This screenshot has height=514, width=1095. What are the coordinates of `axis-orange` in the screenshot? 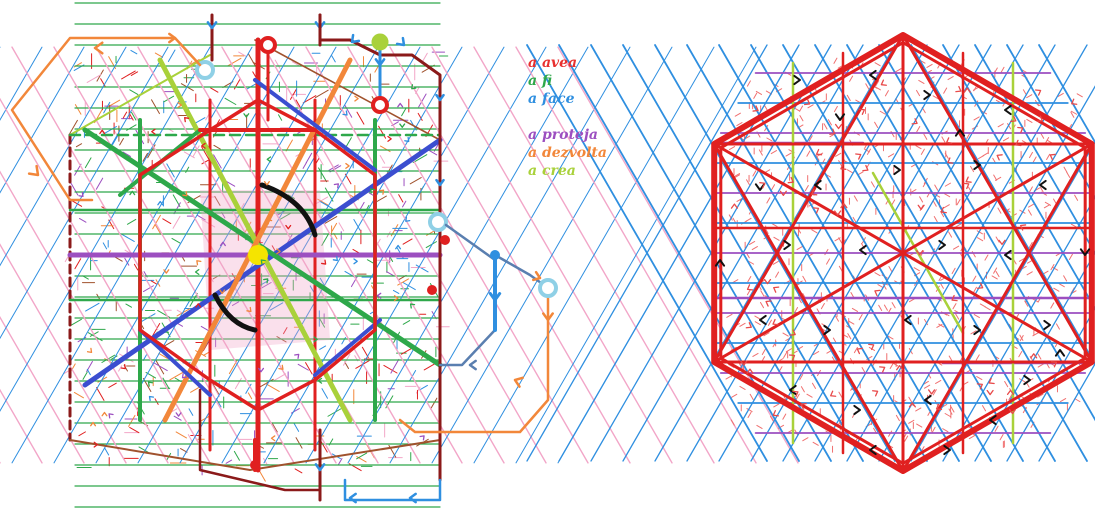 It's located at (257, 240).